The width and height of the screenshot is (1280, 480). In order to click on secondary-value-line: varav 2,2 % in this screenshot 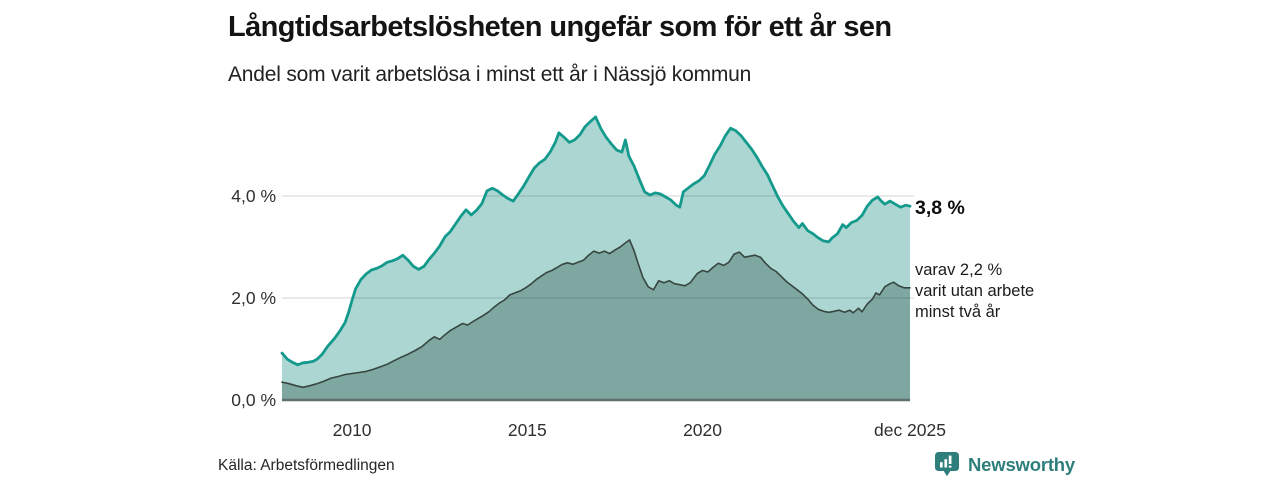, I will do `click(959, 270)`.